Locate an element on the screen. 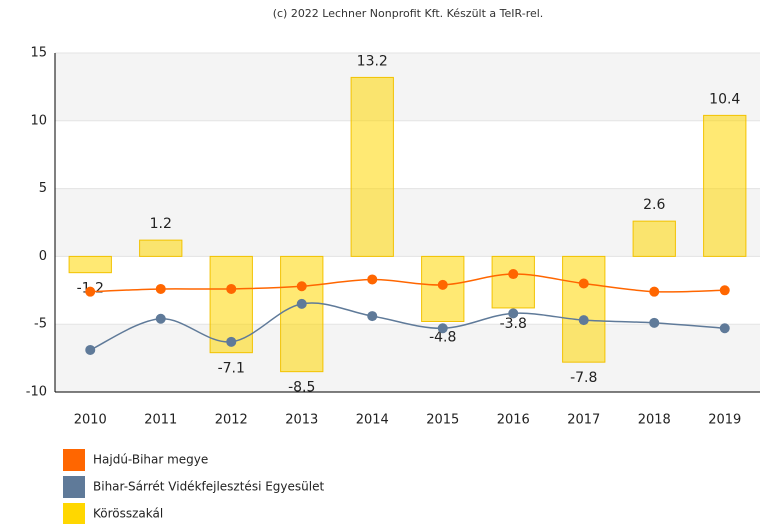  x-tick-label: 2015 is located at coordinates (442, 420).